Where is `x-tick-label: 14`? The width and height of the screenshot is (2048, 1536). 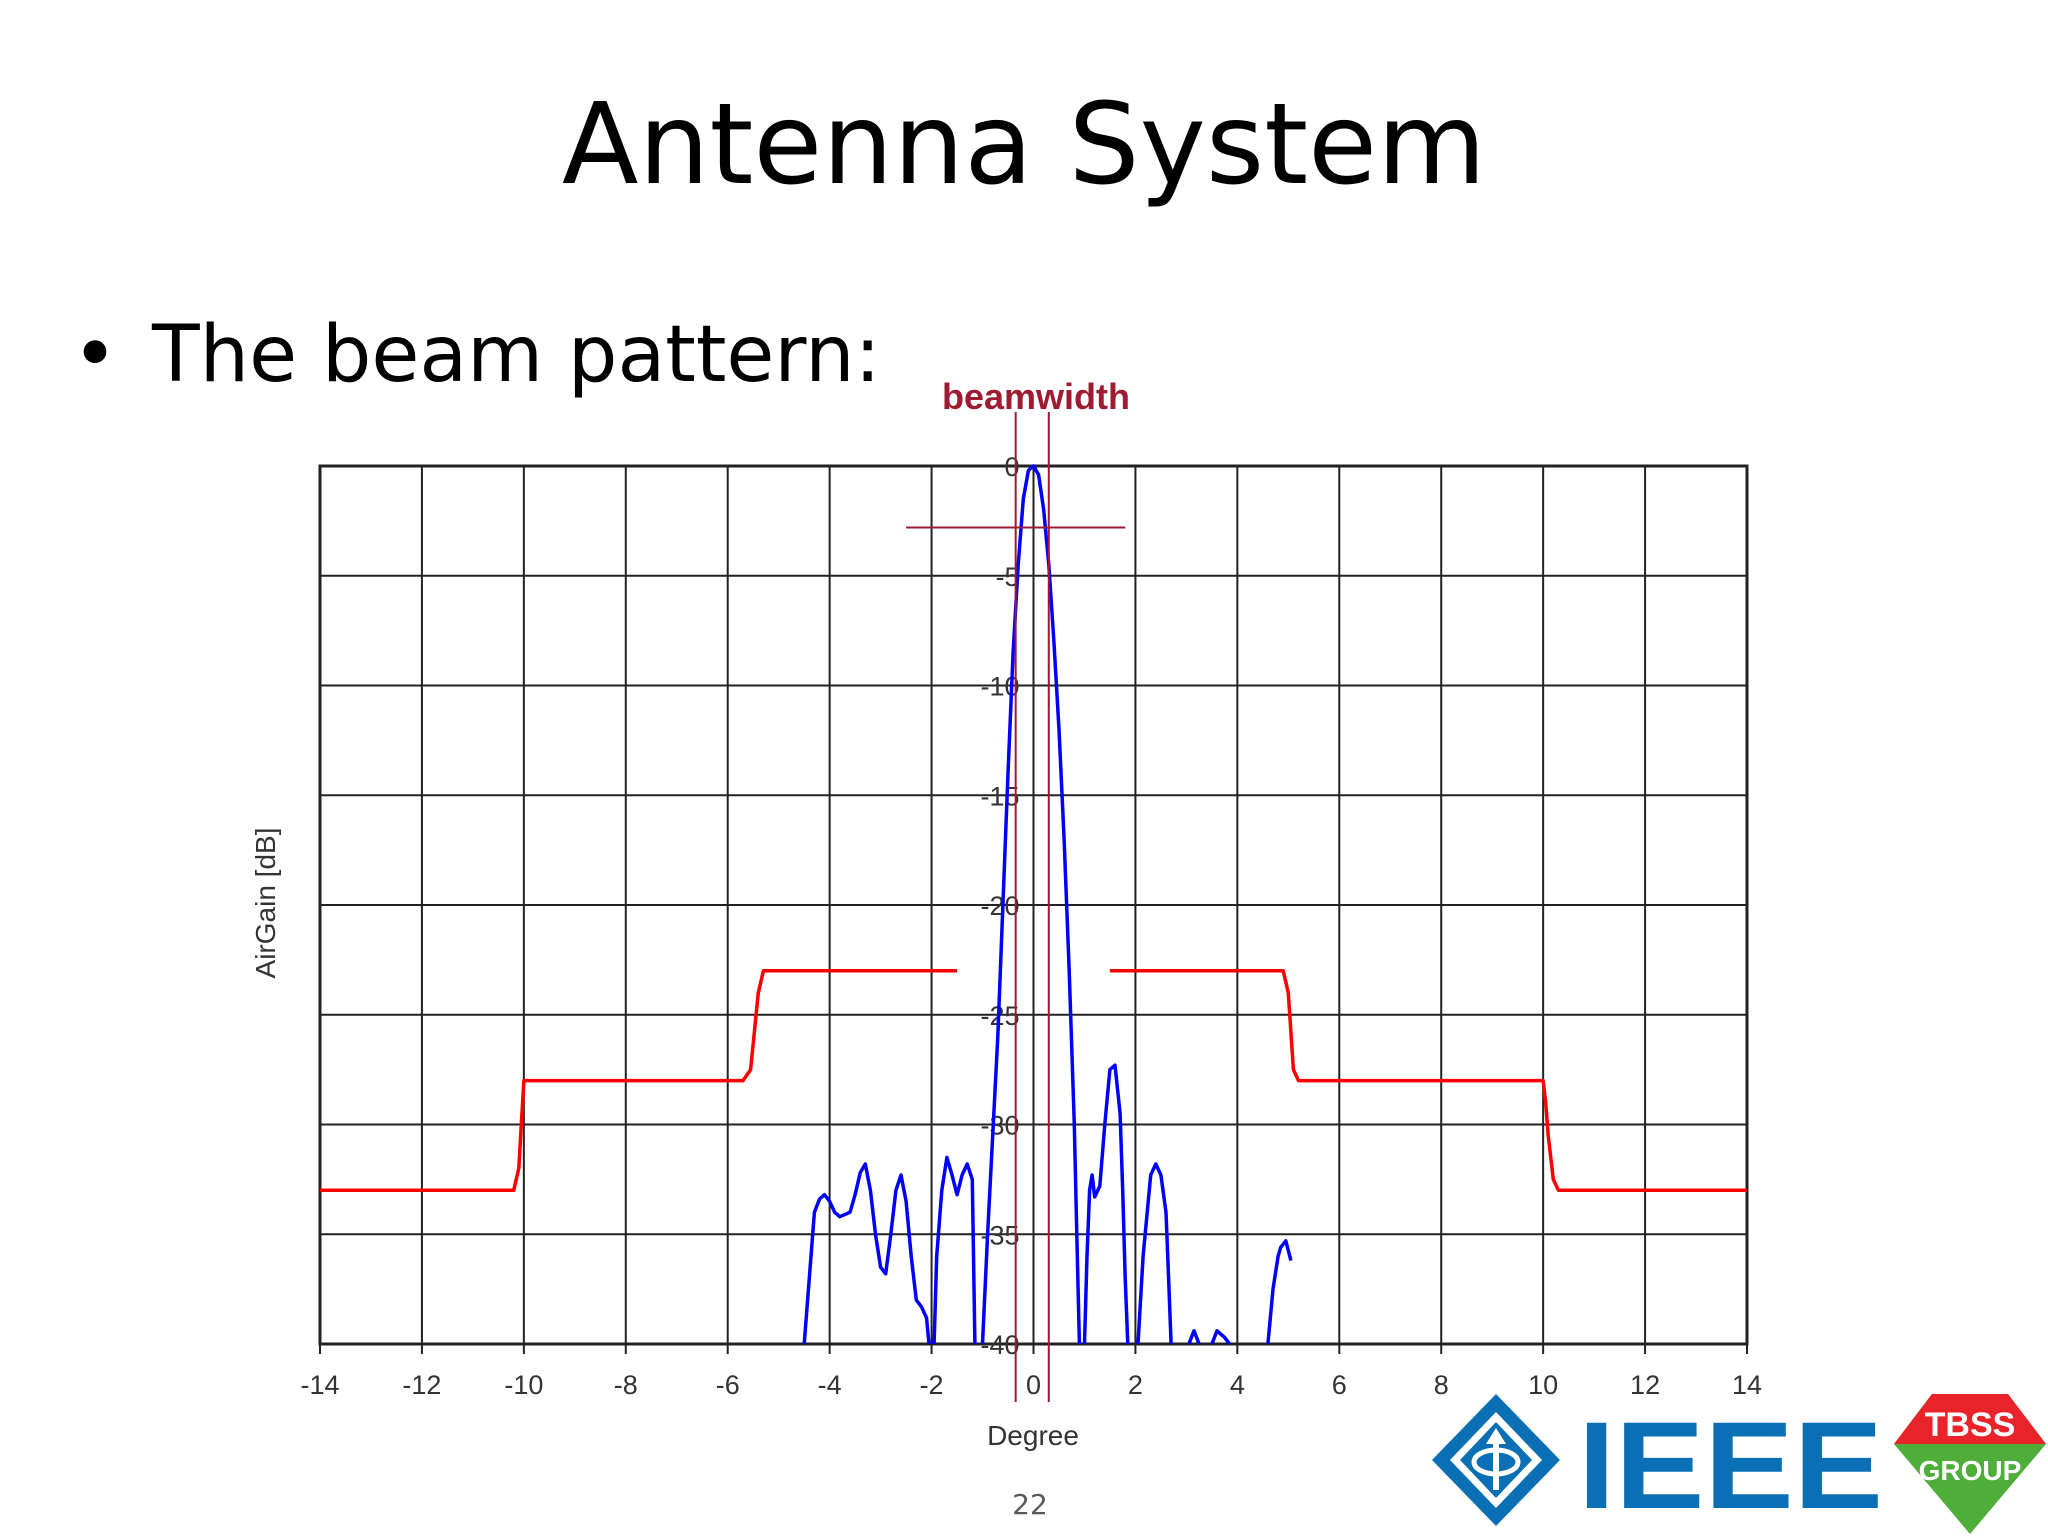
x-tick-label: 14 is located at coordinates (1747, 1385).